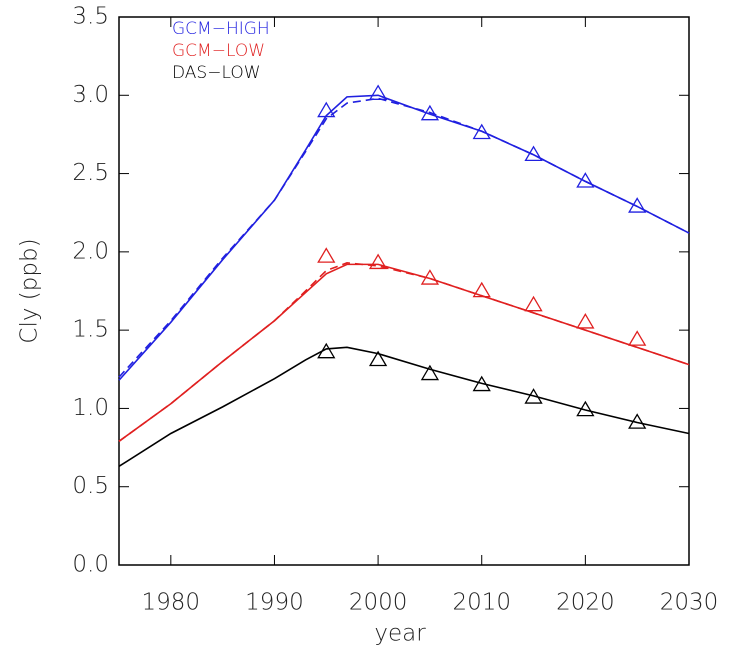  What do you see at coordinates (90, 17) in the screenshot?
I see `y-tick-label: 3.5` at bounding box center [90, 17].